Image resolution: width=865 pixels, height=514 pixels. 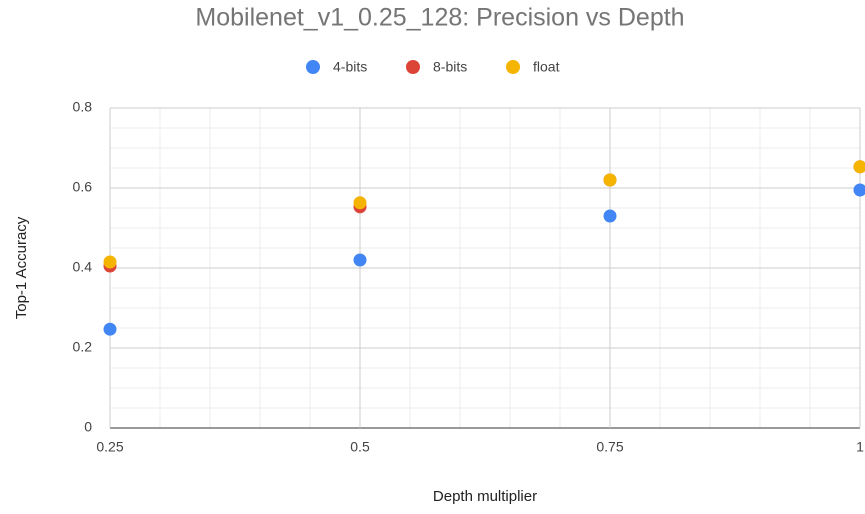 I want to click on legend-label: float, so click(x=546, y=67).